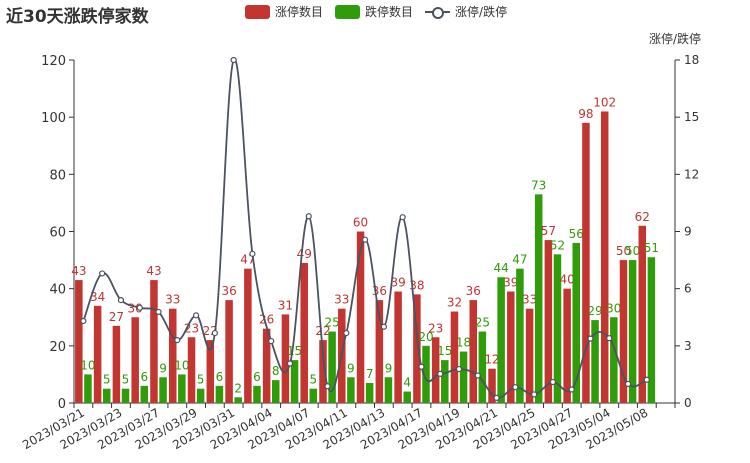 This screenshot has width=750, height=463. I want to click on y-left-tick-label: 60, so click(57, 233).